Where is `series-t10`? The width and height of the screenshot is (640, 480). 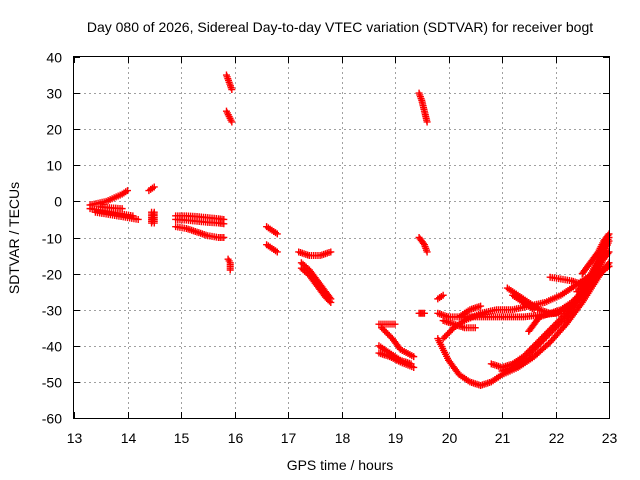
series-t10 is located at coordinates (229, 82).